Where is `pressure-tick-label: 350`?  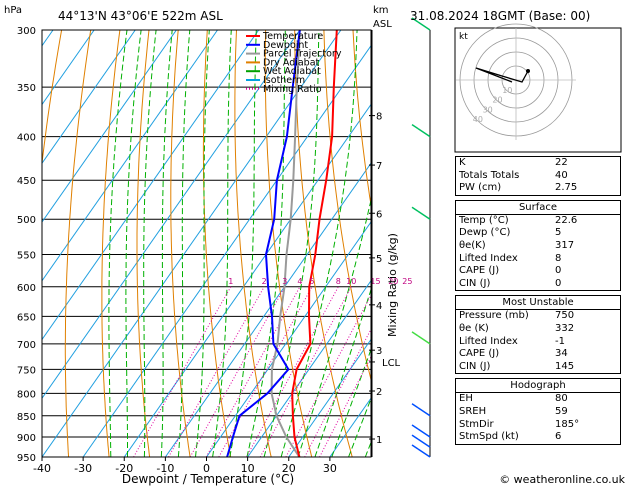
pressure-tick-label: 350 is located at coordinates (26, 88).